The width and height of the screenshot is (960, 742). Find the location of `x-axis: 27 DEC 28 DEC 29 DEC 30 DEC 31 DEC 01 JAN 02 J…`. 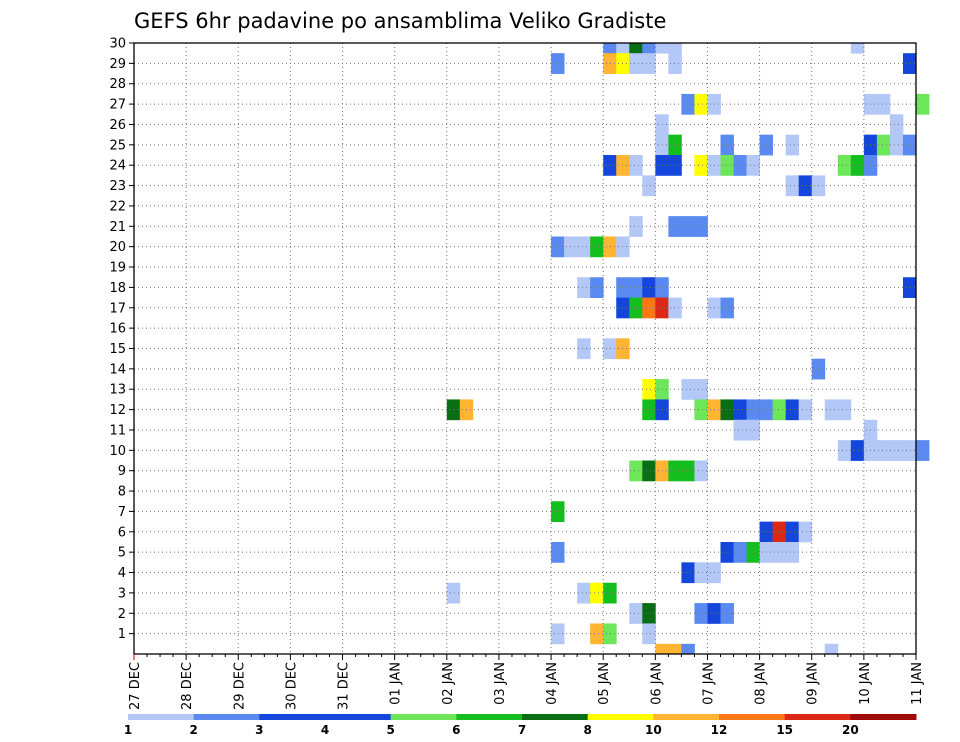

x-axis: 27 DEC 28 DEC 29 DEC 30 DEC 31 DEC 01 JAN 02 J… is located at coordinates (526, 682).